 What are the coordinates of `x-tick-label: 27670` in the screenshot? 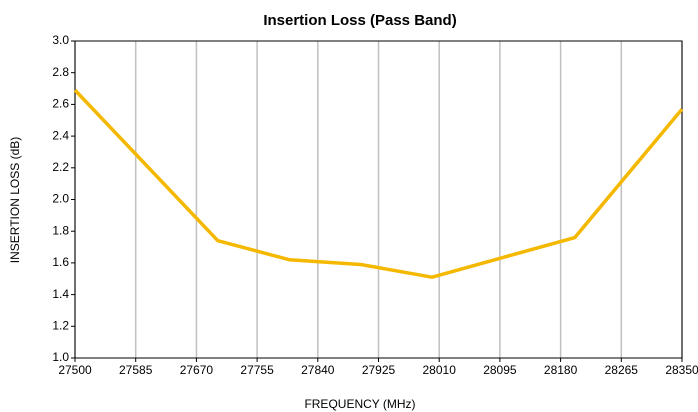 It's located at (197, 370).